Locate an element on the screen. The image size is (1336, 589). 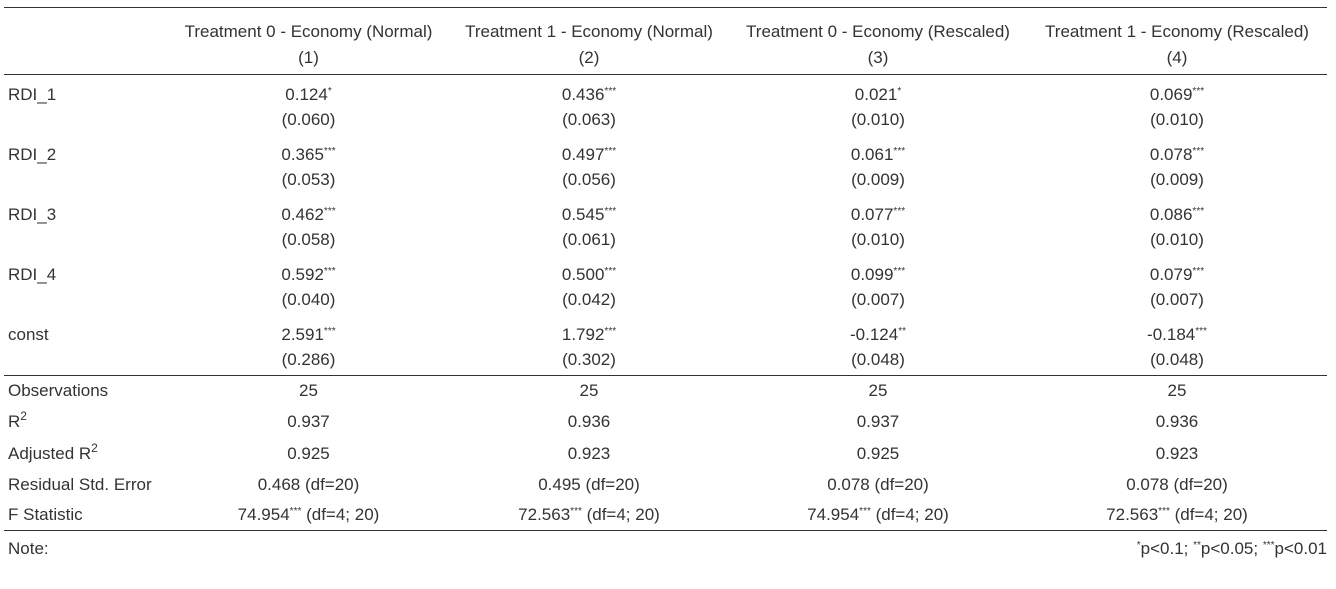
coef-cell: 0.497*** is located at coordinates (589, 150).